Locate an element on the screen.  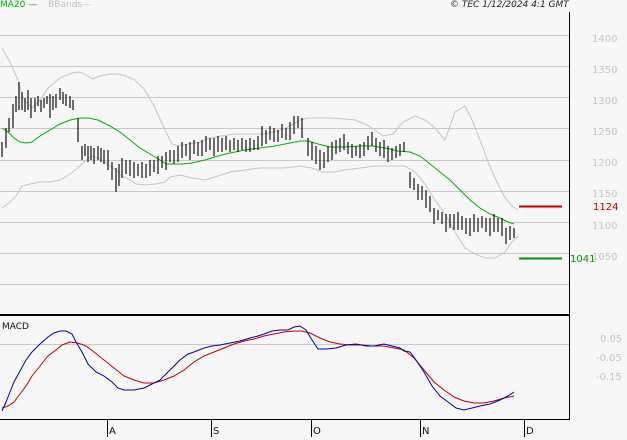
x-axis-label-nov: N is located at coordinates (426, 431).